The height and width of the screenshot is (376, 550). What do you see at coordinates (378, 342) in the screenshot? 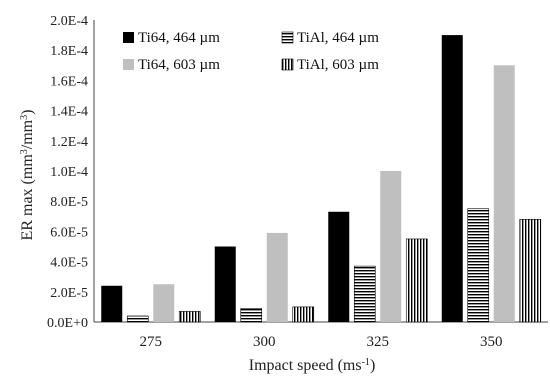
I see `x-tick-label: 325` at bounding box center [378, 342].